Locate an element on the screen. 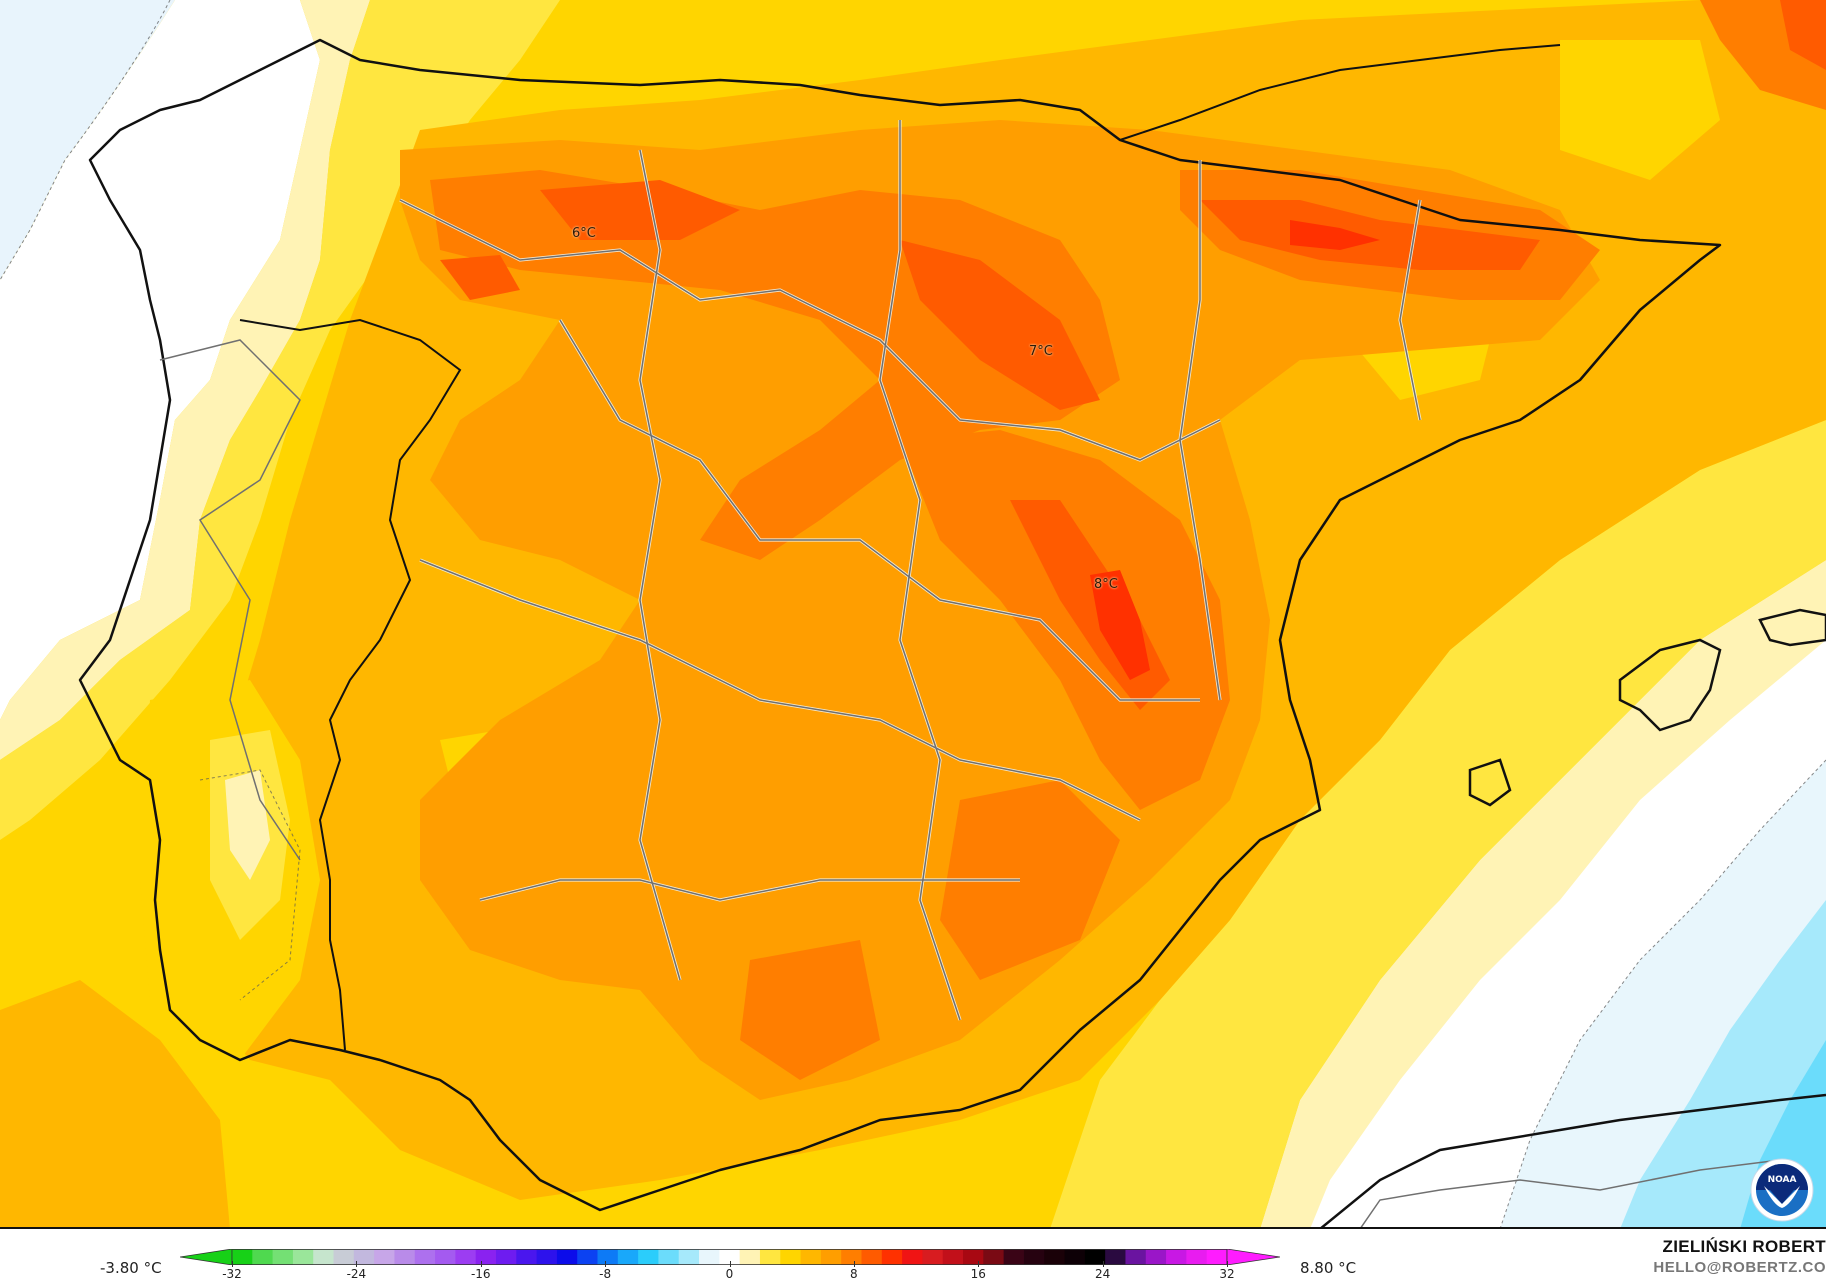 The height and width of the screenshot is (1287, 1826). colorbar-tick-label: 32 is located at coordinates (1227, 1274).